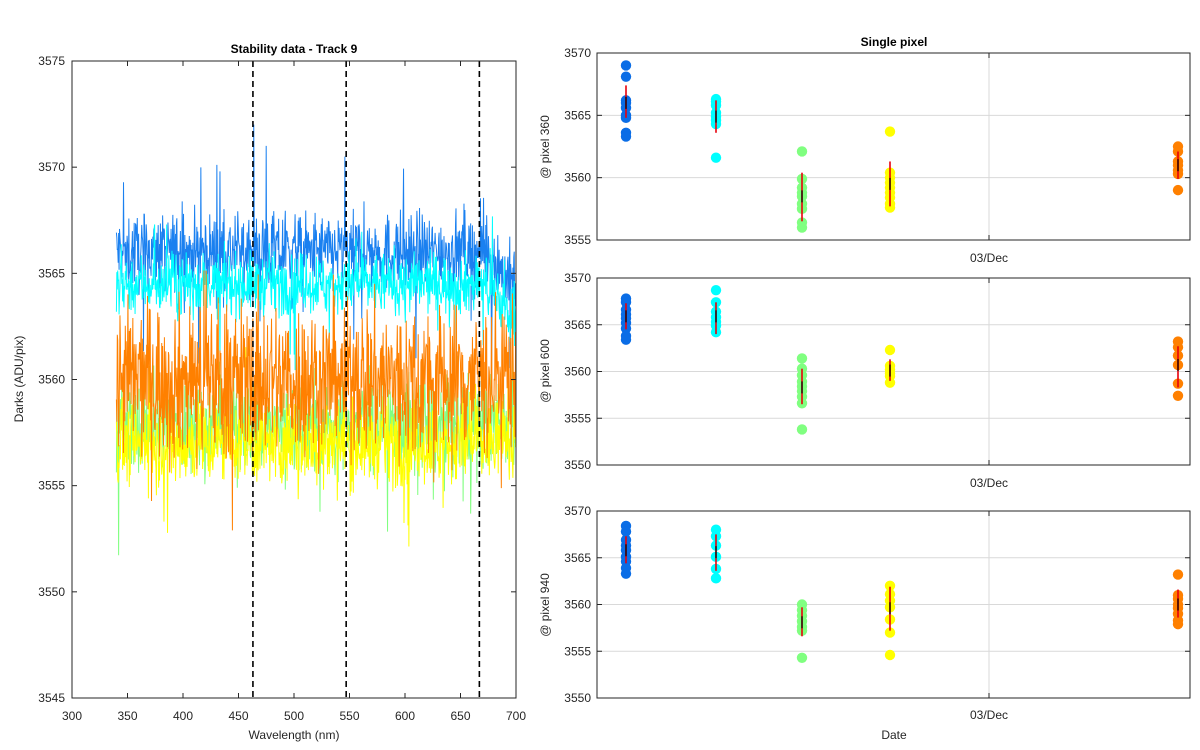 Image resolution: width=1200 pixels, height=750 pixels. Describe the element at coordinates (545, 371) in the screenshot. I see `pixel-600-y-axis-label: @ pixel 600` at that location.